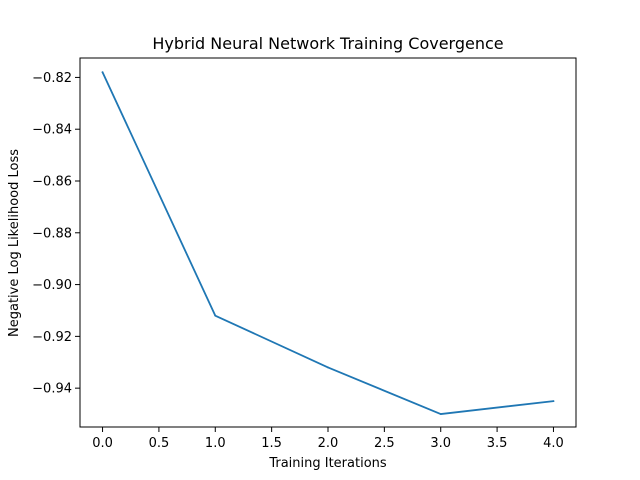  What do you see at coordinates (497, 443) in the screenshot?
I see `x-tick-label: 3.5` at bounding box center [497, 443].